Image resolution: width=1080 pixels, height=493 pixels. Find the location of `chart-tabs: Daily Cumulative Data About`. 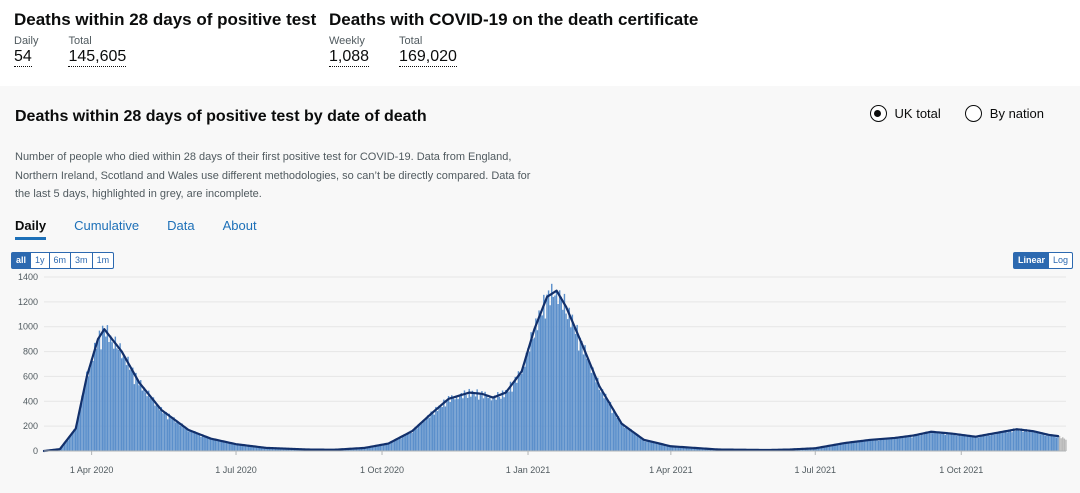

chart-tabs: Daily Cumulative Data About is located at coordinates (136, 229).